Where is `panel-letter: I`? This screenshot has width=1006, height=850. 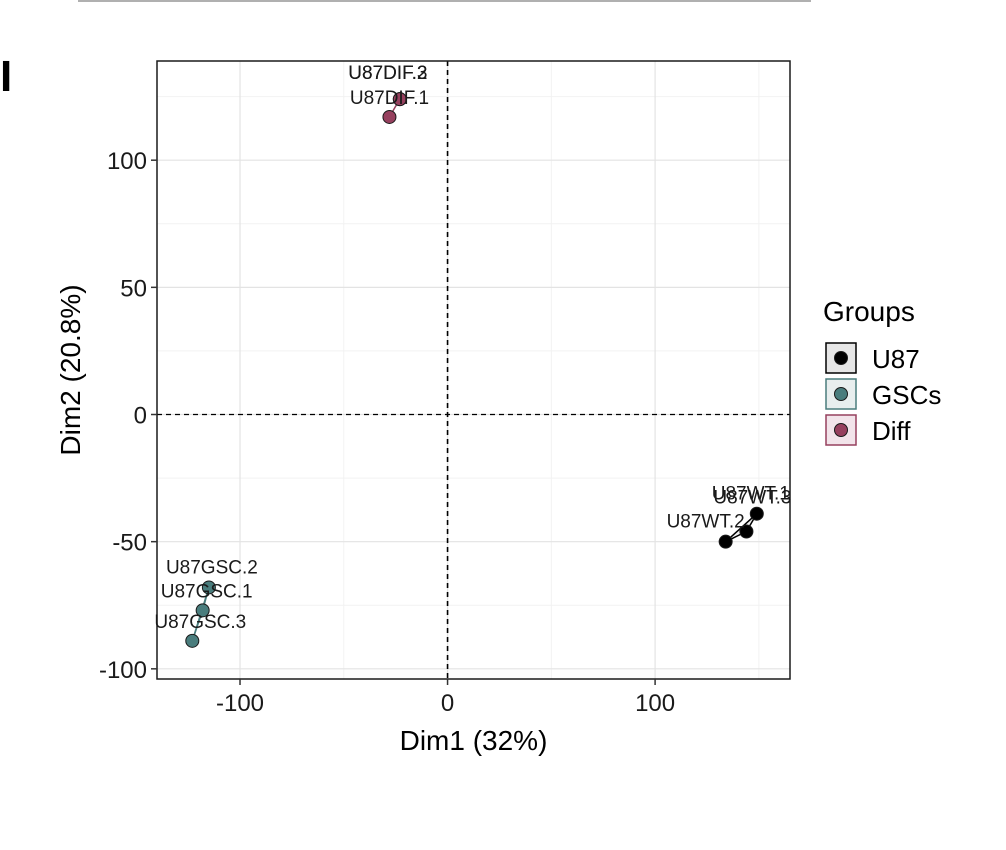
panel-letter: I is located at coordinates (6, 76).